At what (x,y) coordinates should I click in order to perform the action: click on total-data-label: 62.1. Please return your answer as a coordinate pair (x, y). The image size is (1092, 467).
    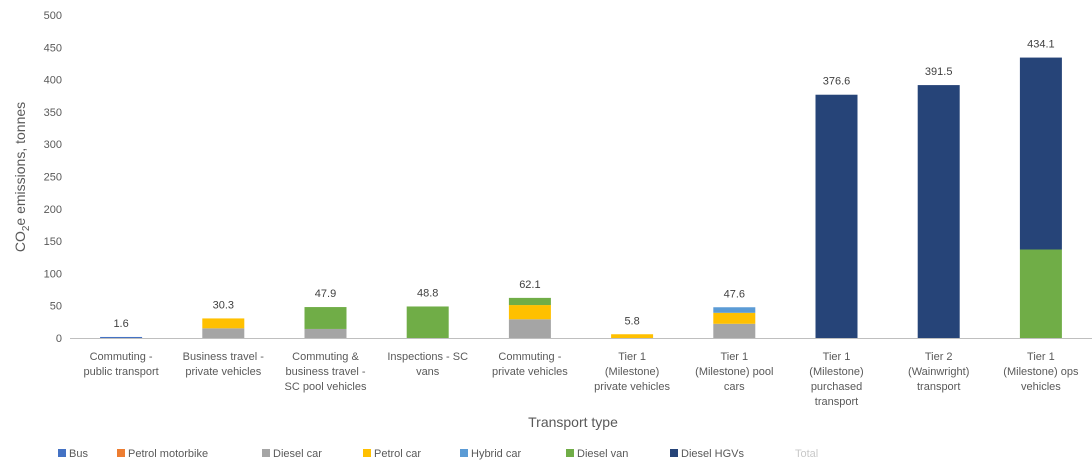
    Looking at the image, I should click on (529, 285).